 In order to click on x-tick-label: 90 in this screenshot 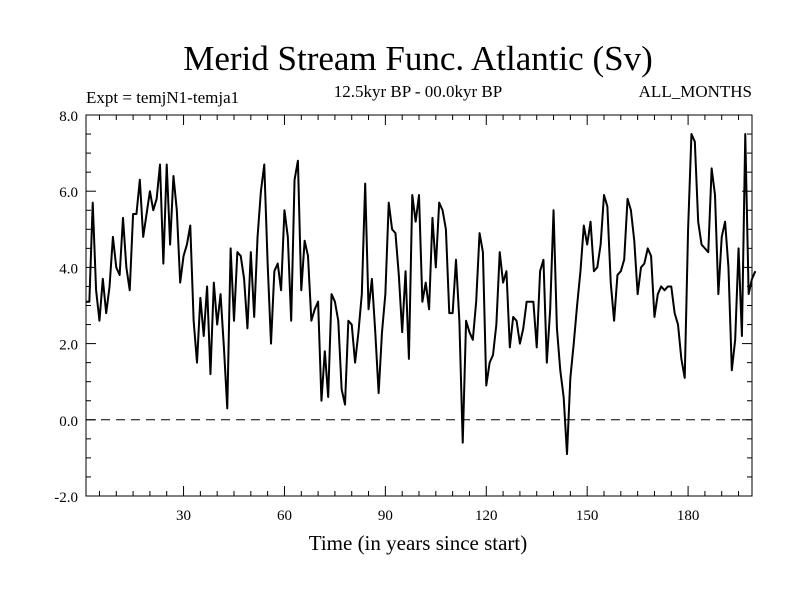, I will do `click(385, 516)`.